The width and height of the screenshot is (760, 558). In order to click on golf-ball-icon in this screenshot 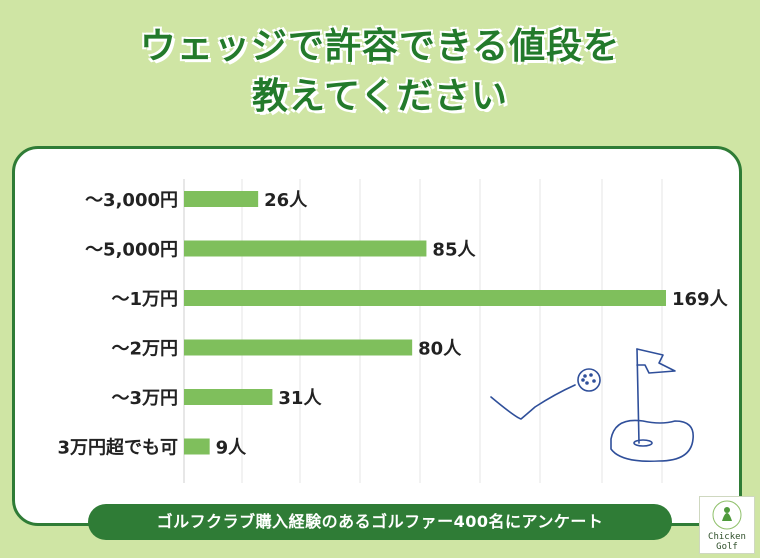, I will do `click(589, 380)`.